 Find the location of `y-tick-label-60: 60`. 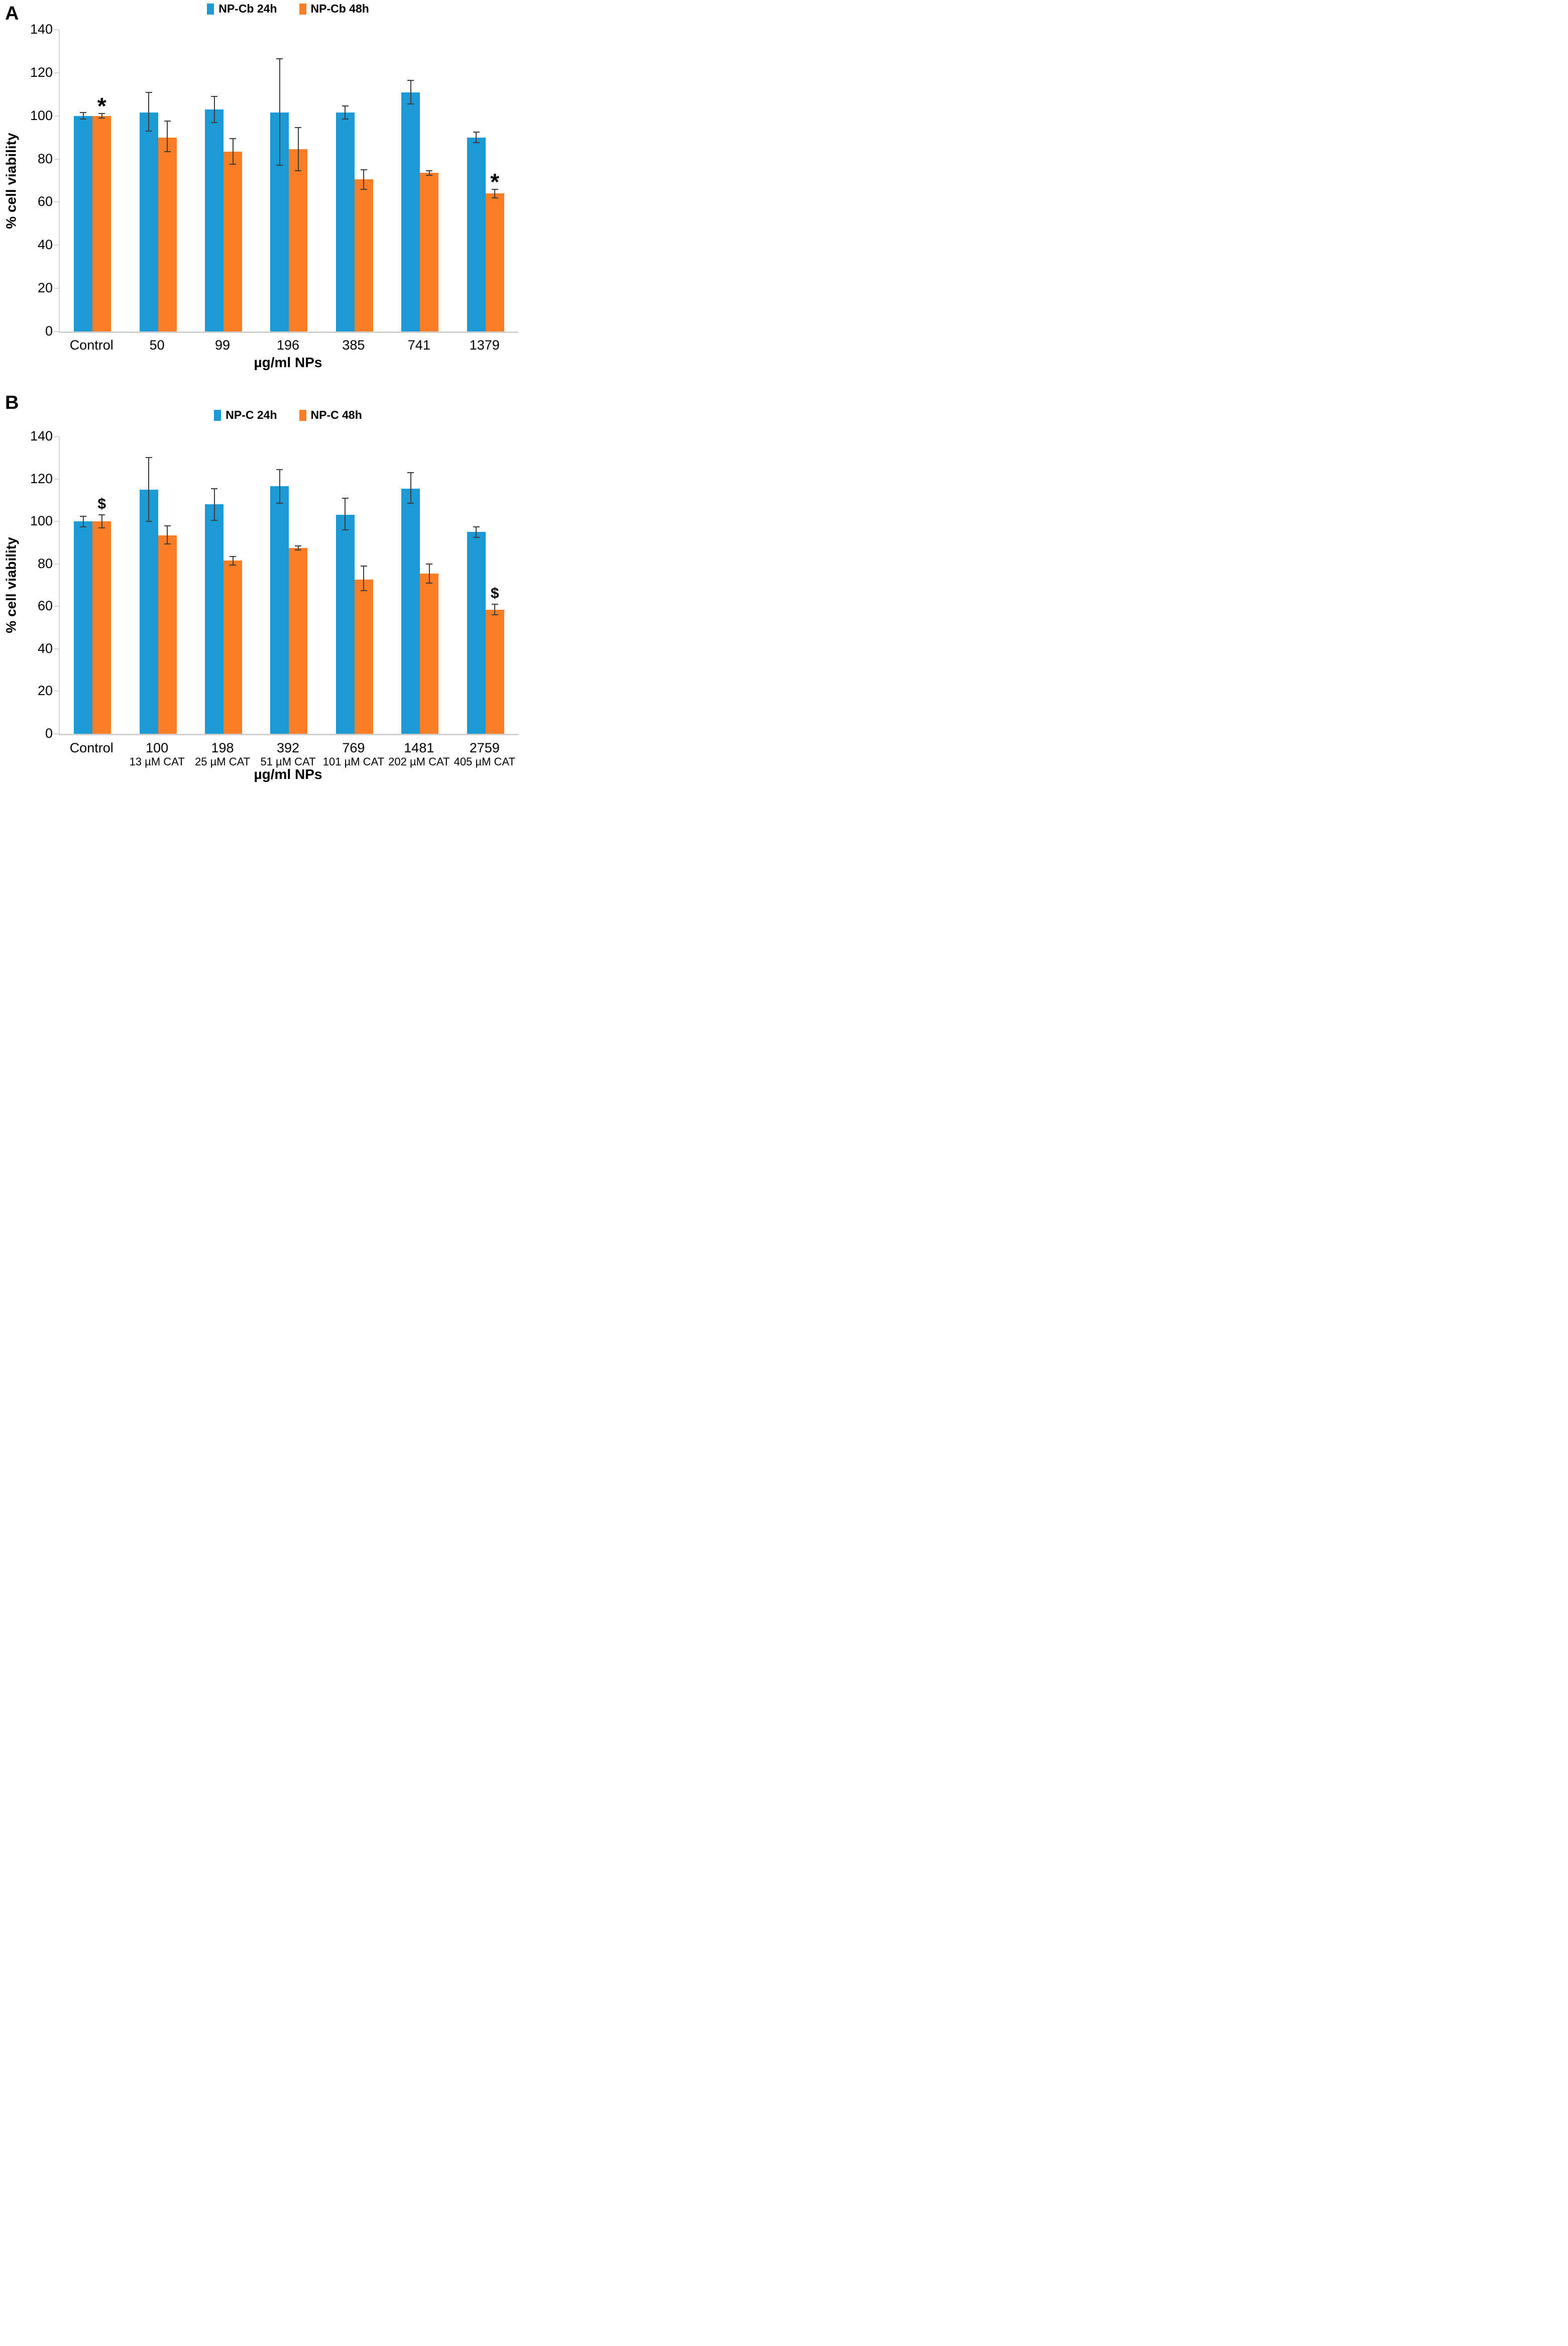

y-tick-label-60: 60 is located at coordinates (45, 606).